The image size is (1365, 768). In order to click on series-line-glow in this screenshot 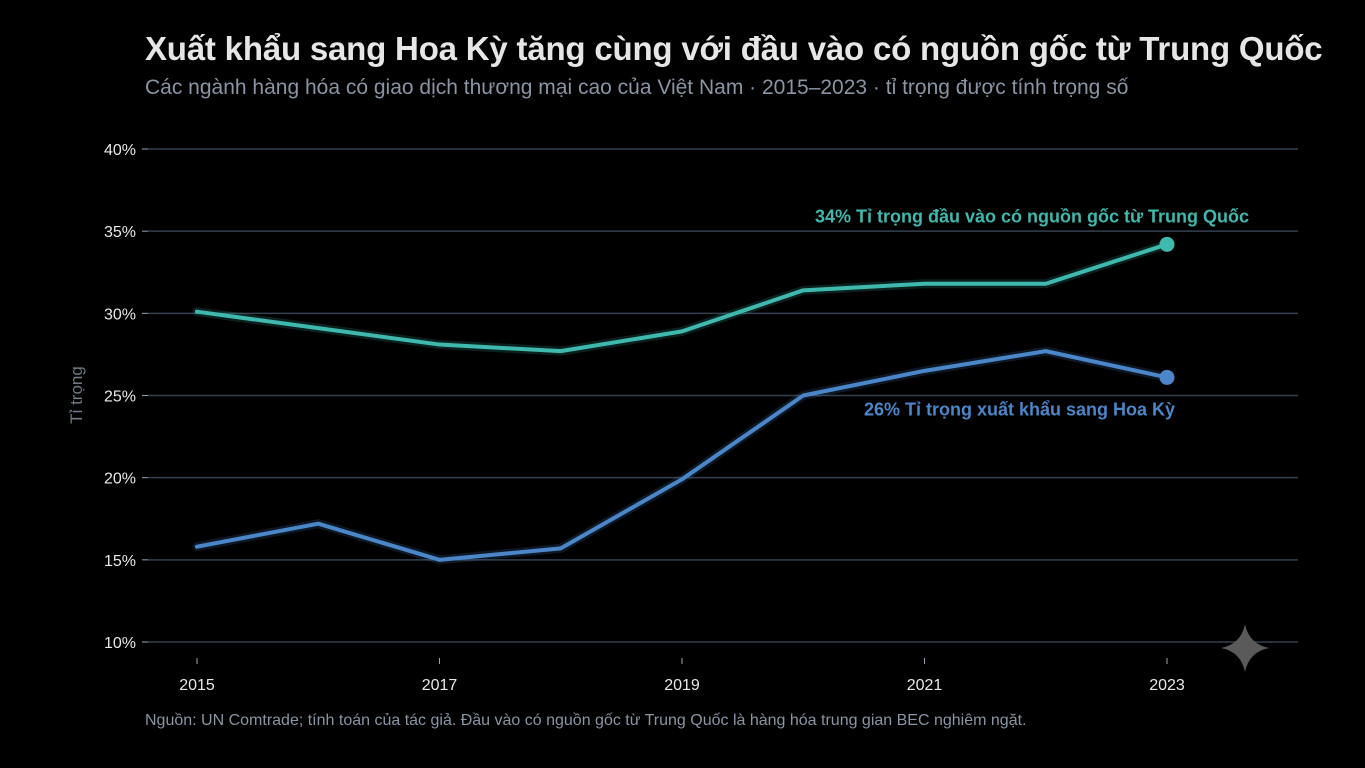, I will do `click(682, 297)`.